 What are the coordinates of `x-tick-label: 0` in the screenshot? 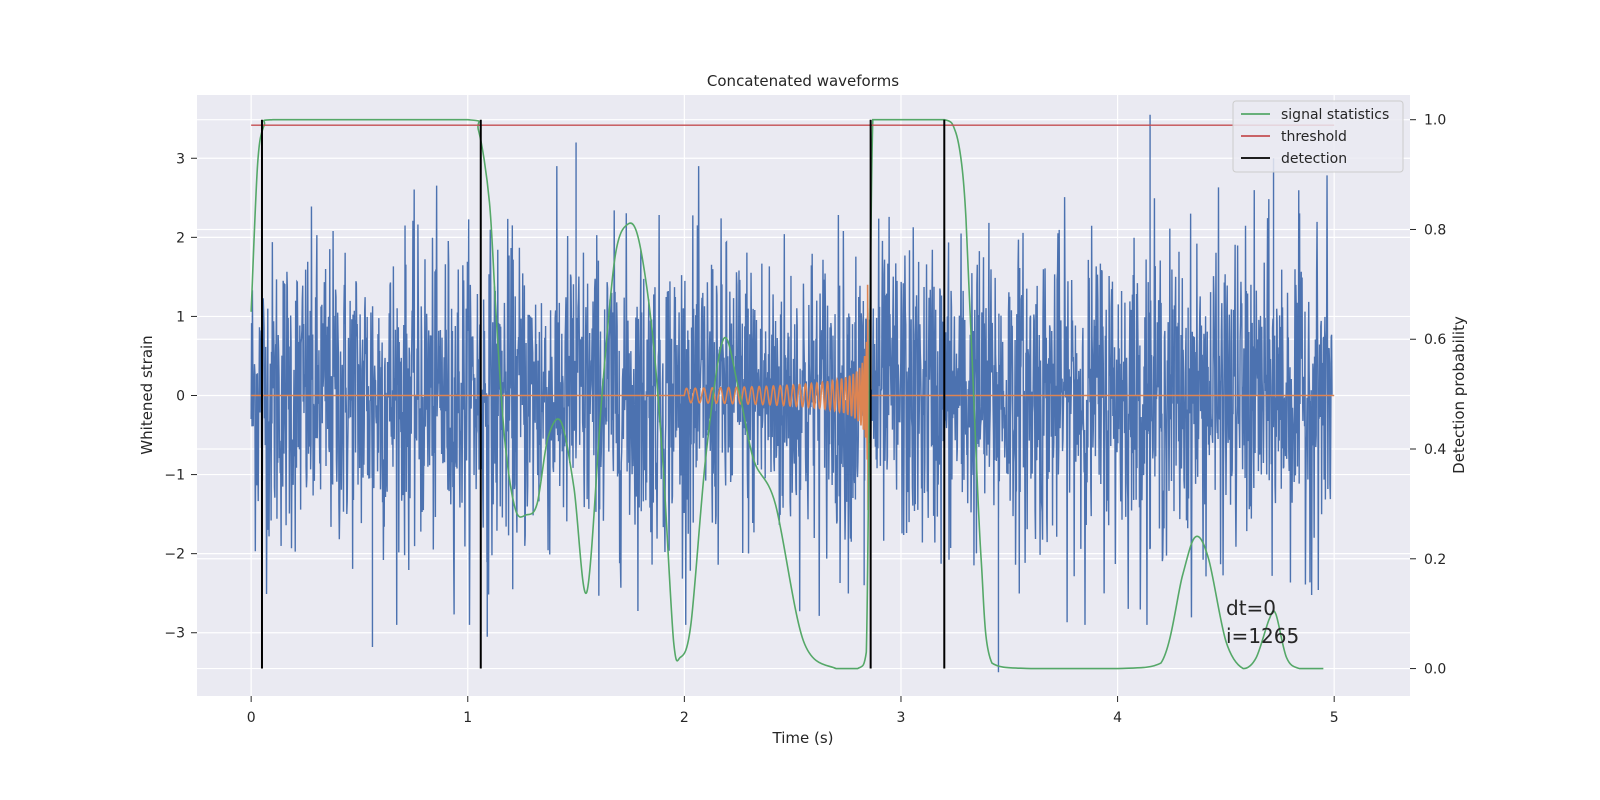 It's located at (251, 718).